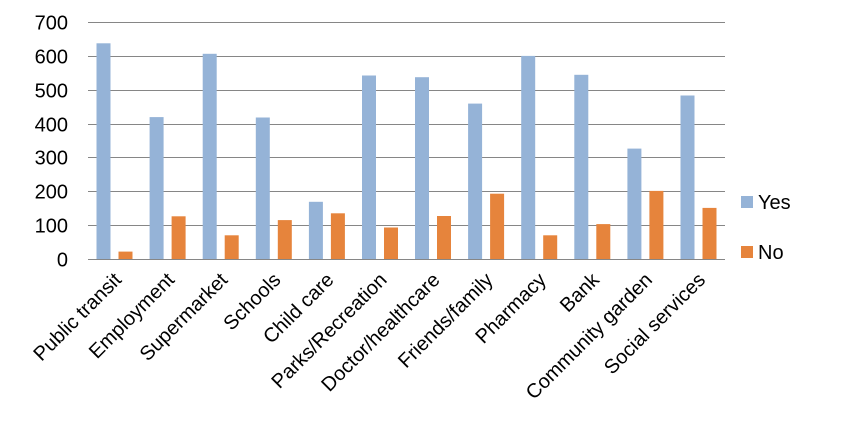 The image size is (842, 436). I want to click on x-tick-label: Bank, so click(580, 292).